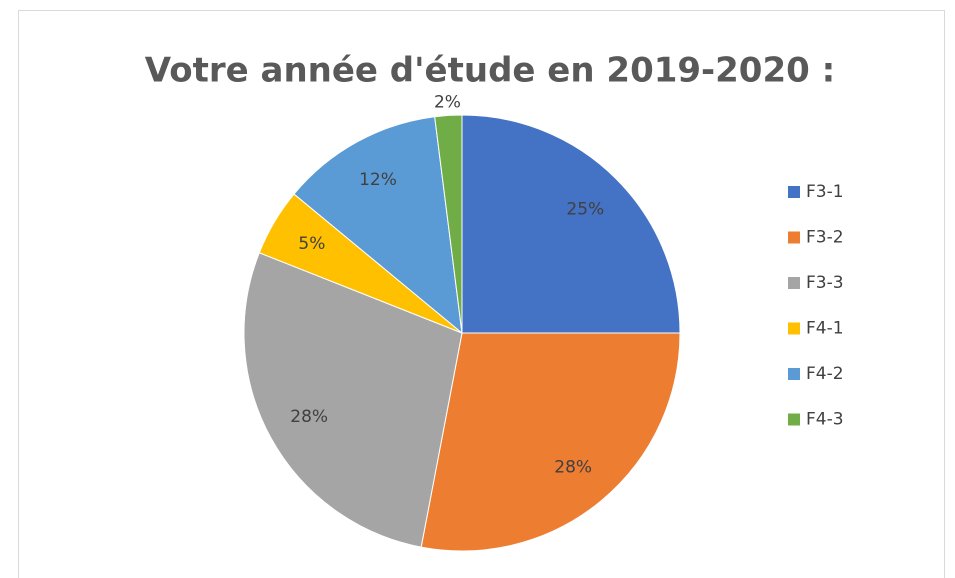 This screenshot has height=578, width=955. I want to click on data-label: 12%, so click(378, 180).